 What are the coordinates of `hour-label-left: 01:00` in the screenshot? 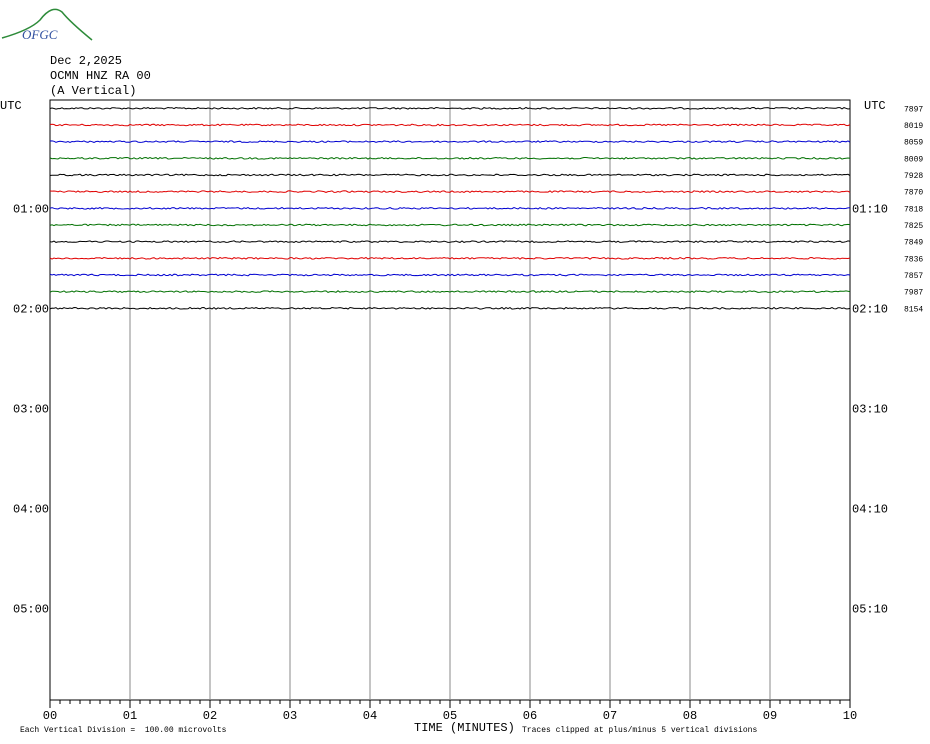 It's located at (31, 209).